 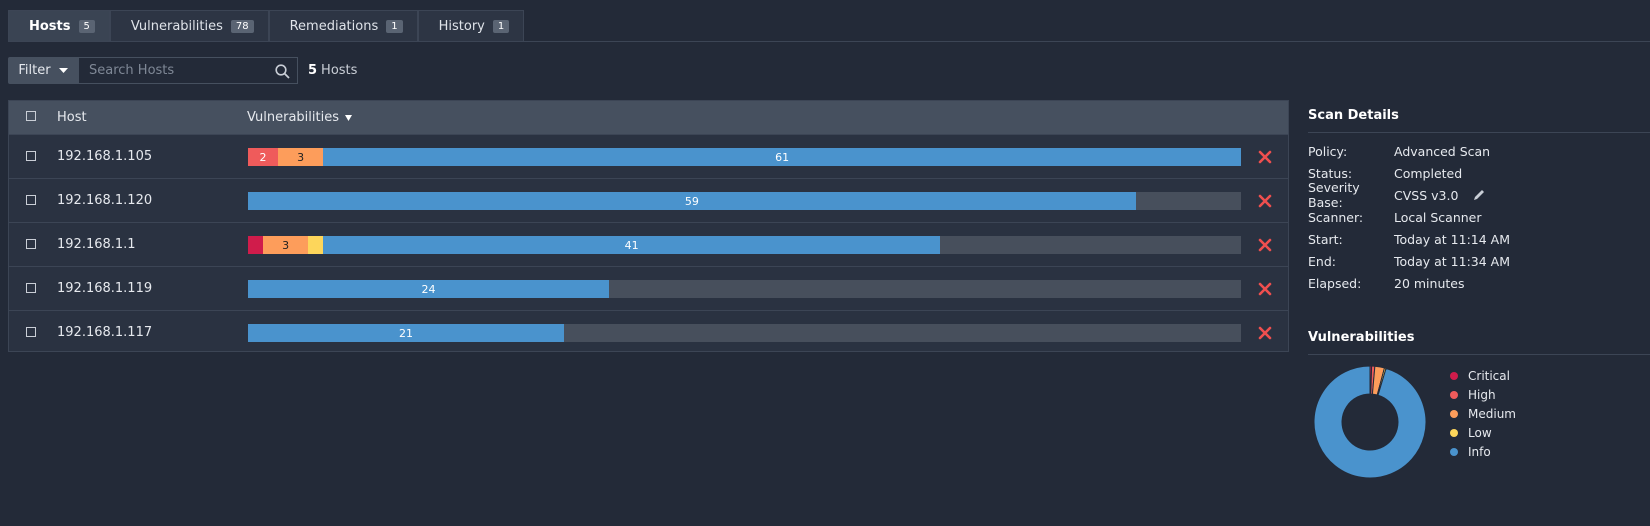 I want to click on host-name: 192.168.1.119, so click(x=105, y=288).